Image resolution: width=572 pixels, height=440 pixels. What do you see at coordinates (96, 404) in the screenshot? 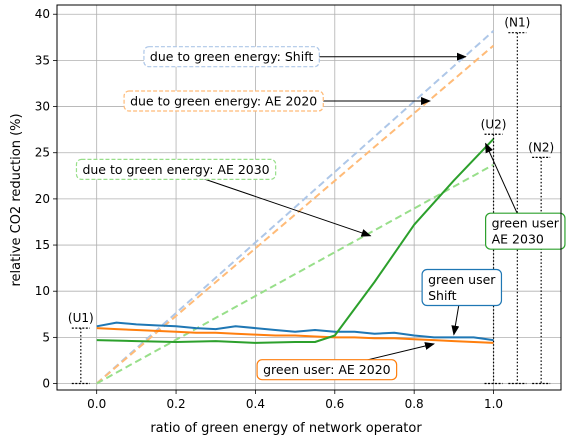
I see `x-tick-label: 0.0` at bounding box center [96, 404].